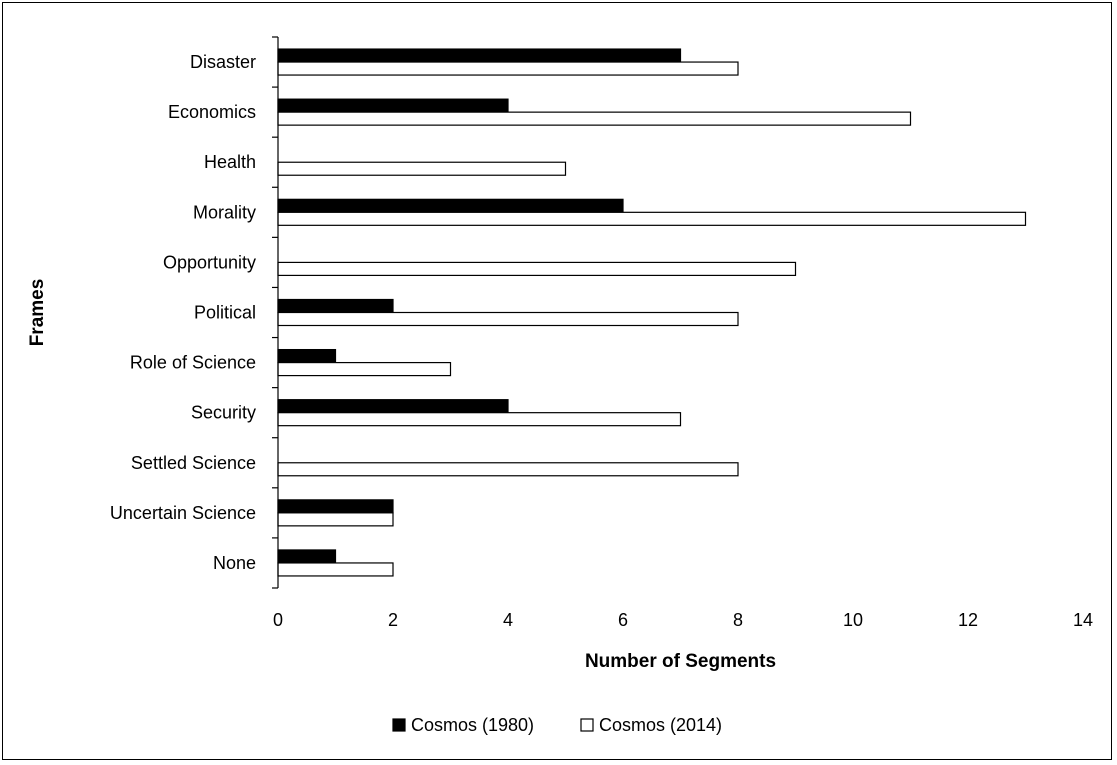  I want to click on category-label: Uncertain Science, so click(183, 513).